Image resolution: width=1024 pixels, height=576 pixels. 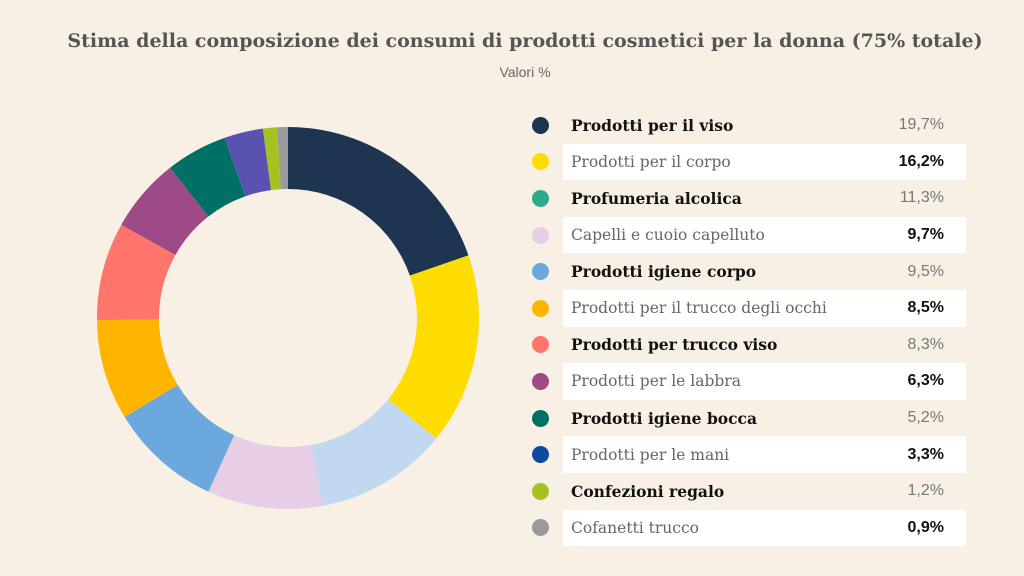 I want to click on legend-item: Profumeria alcolica 11,3%, so click(x=748, y=198).